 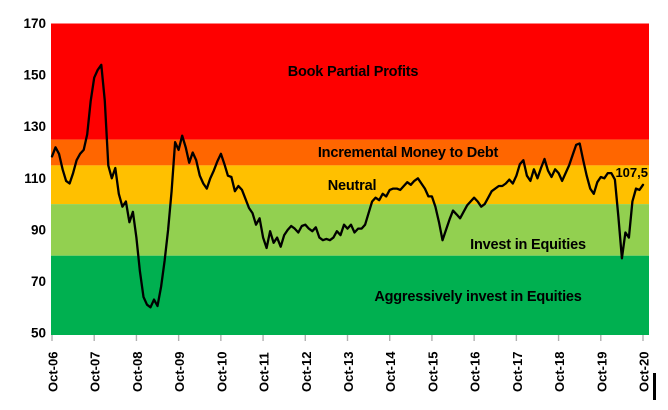 What do you see at coordinates (38, 229) in the screenshot?
I see `y-tick-label-90: 90` at bounding box center [38, 229].